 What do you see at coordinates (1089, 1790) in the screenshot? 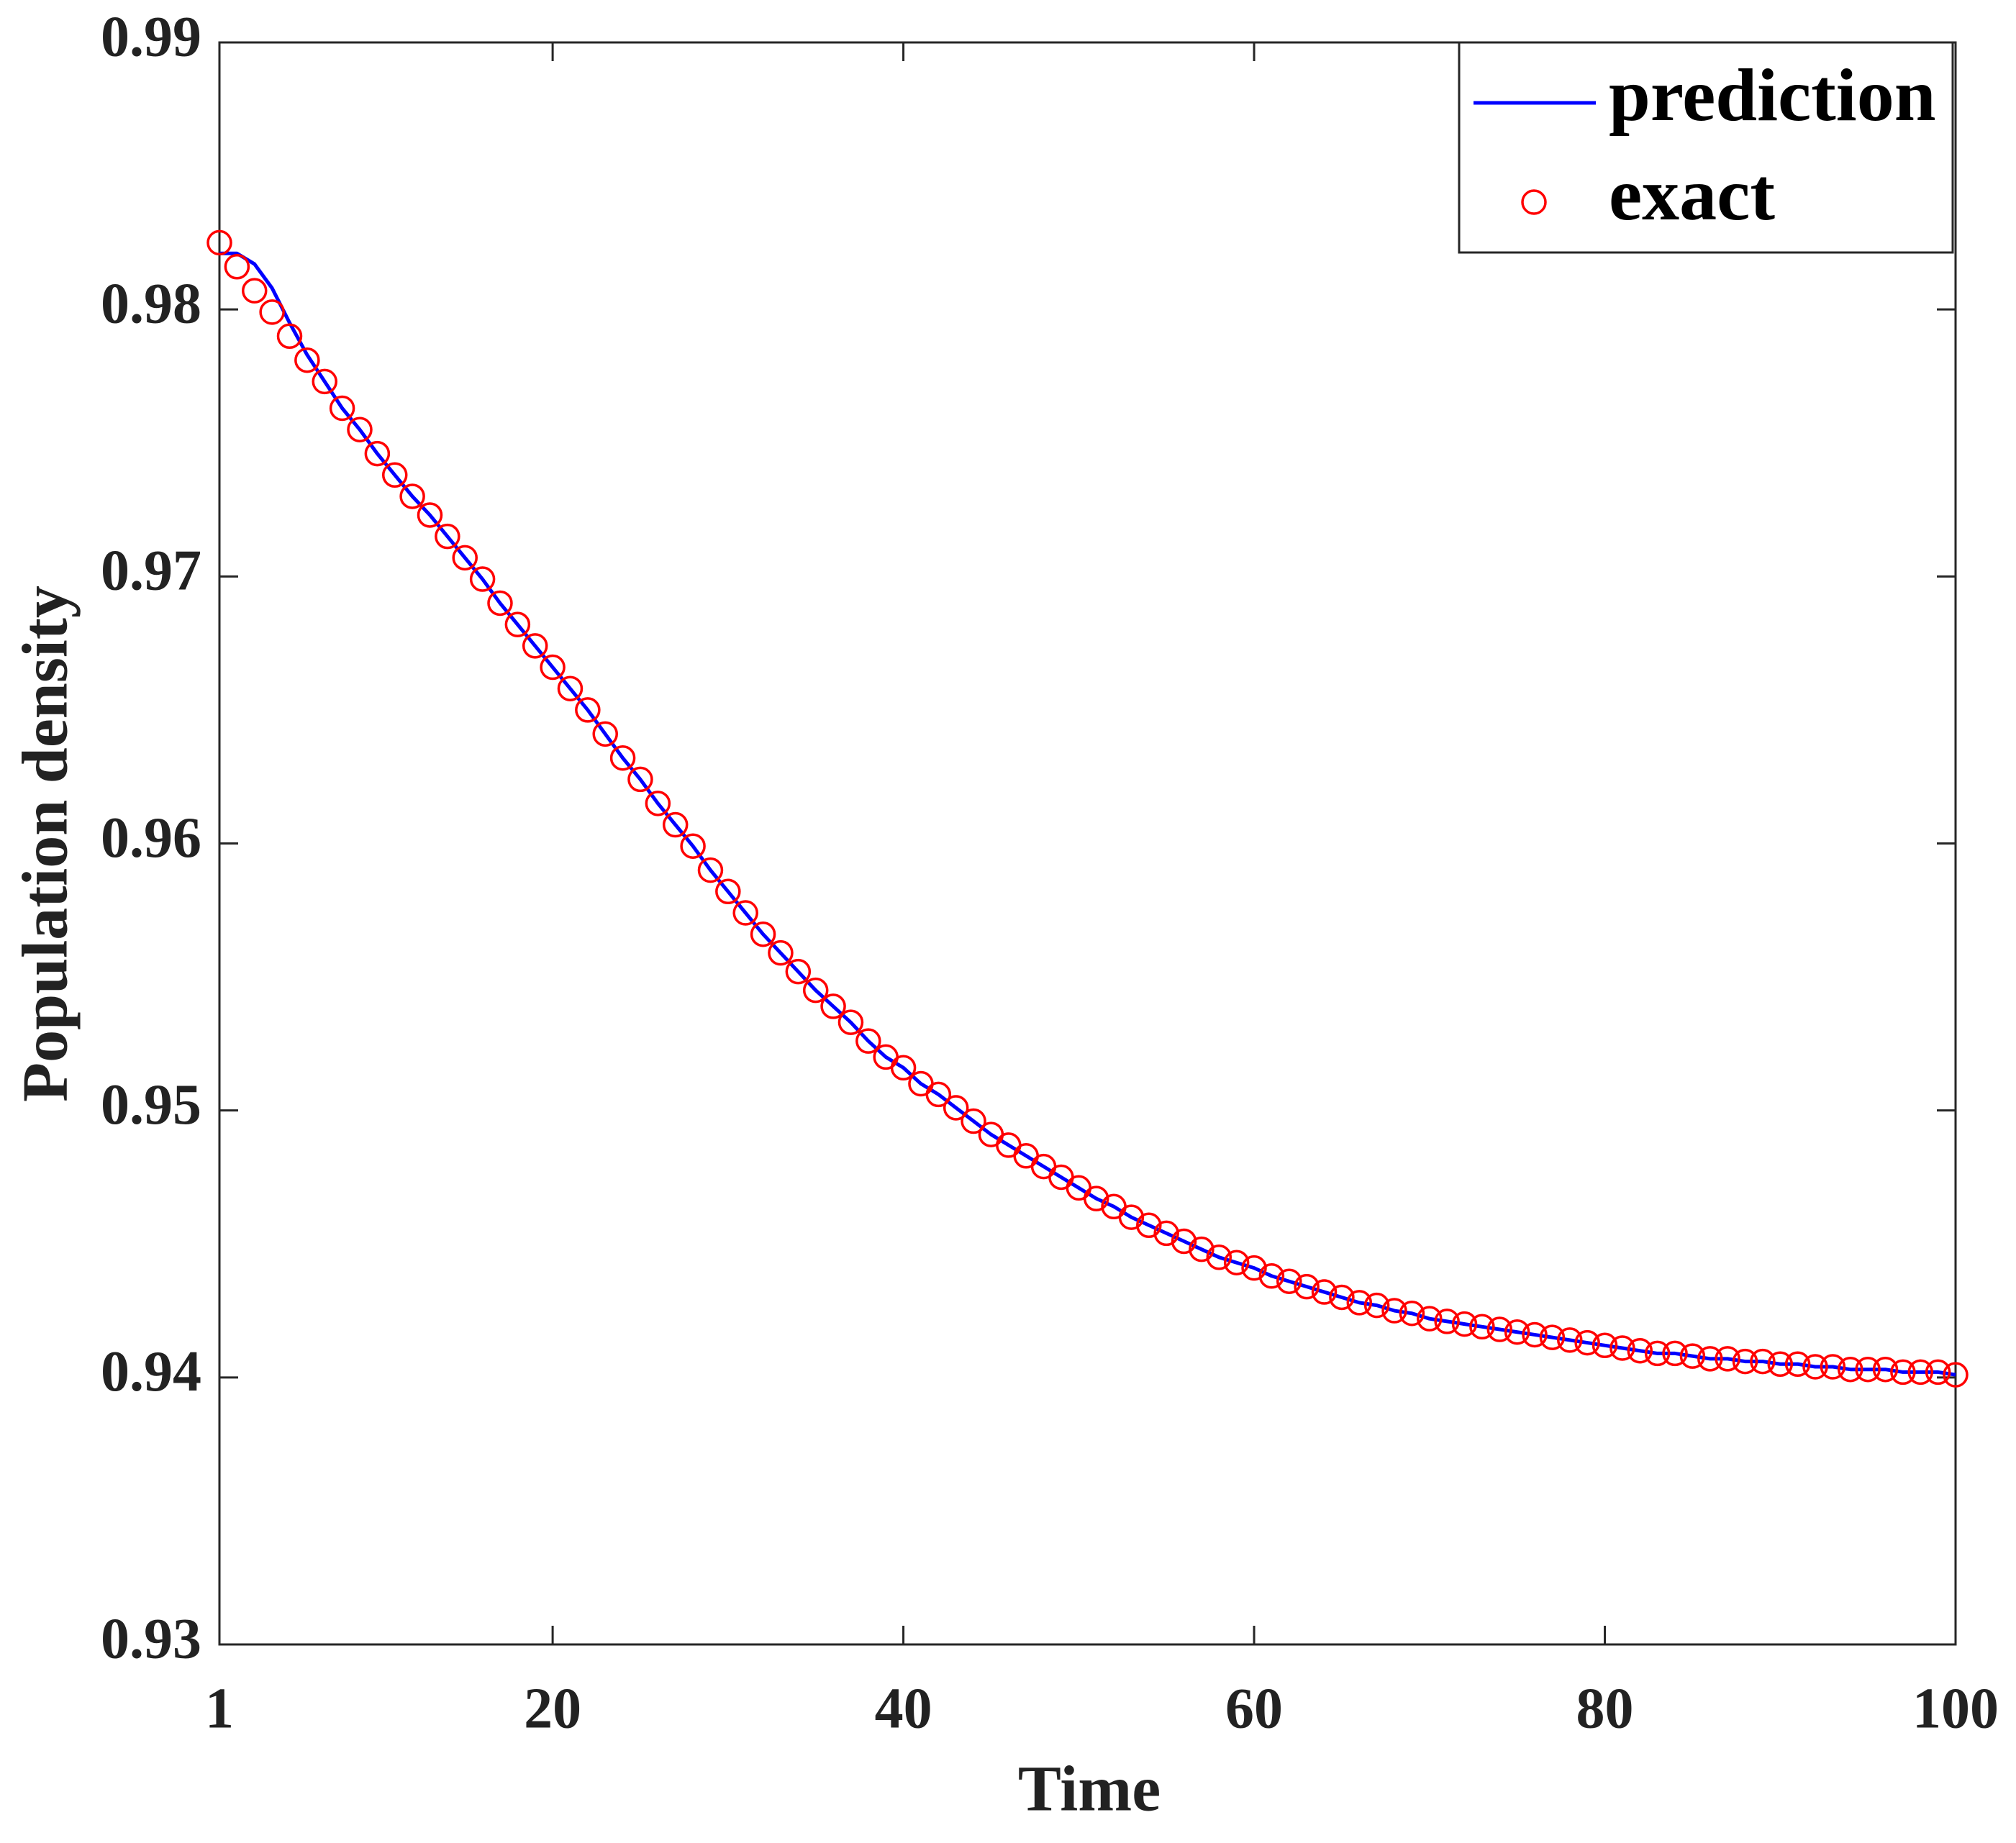
I see `x-axis-label: Time` at bounding box center [1089, 1790].